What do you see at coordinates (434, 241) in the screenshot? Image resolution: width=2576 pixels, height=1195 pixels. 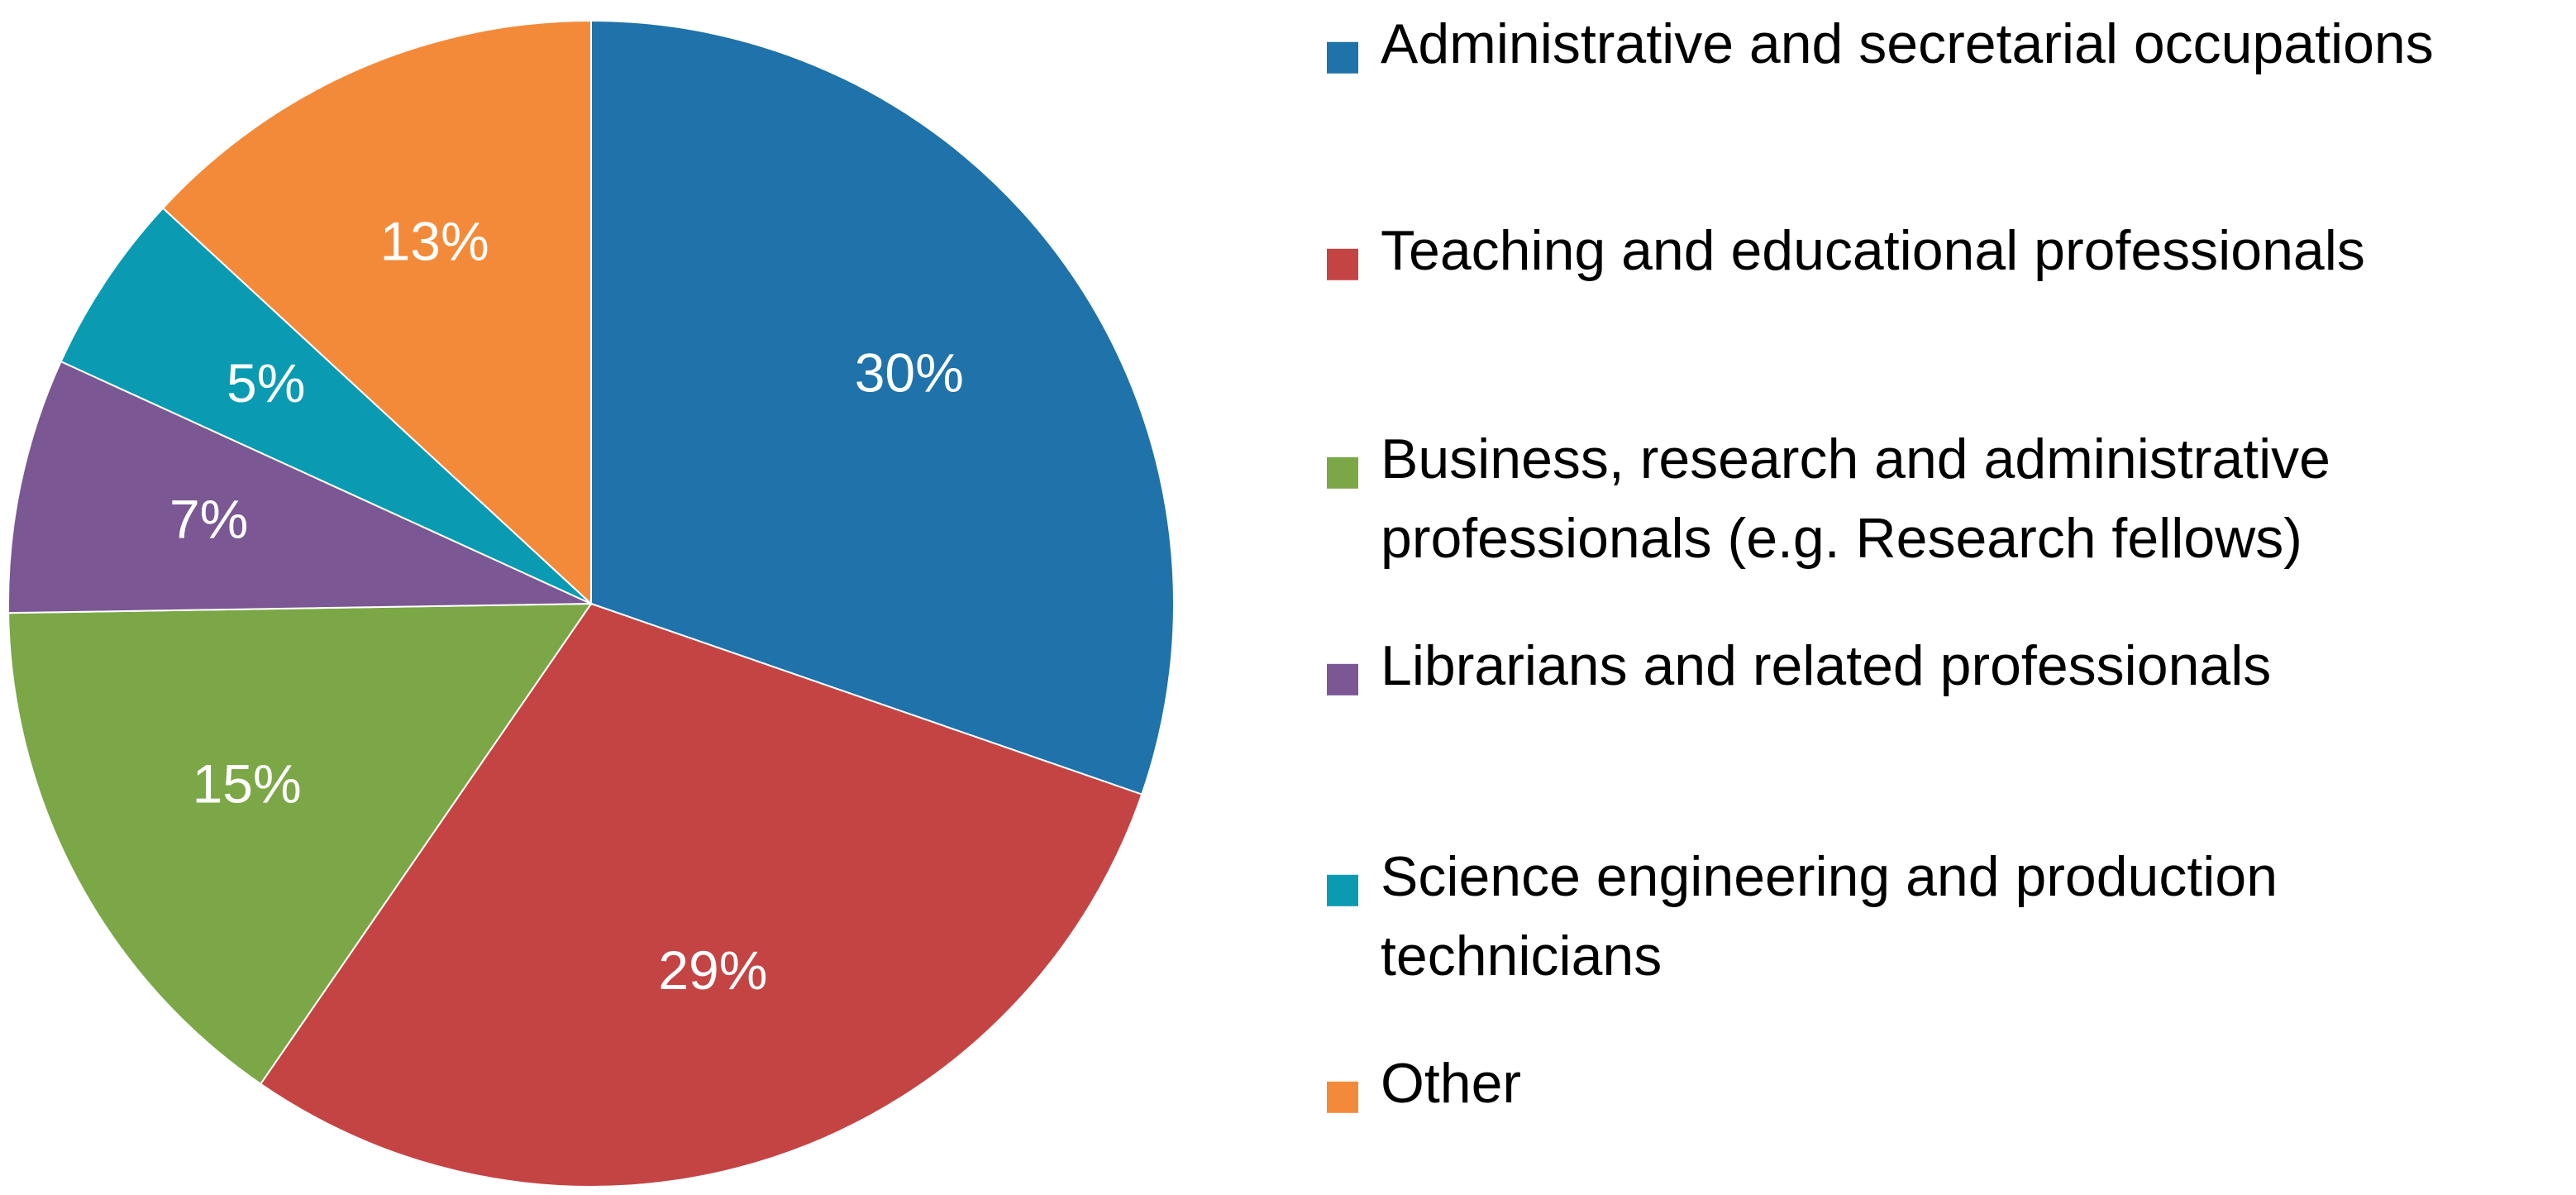 I see `slice-label-other: 13%` at bounding box center [434, 241].